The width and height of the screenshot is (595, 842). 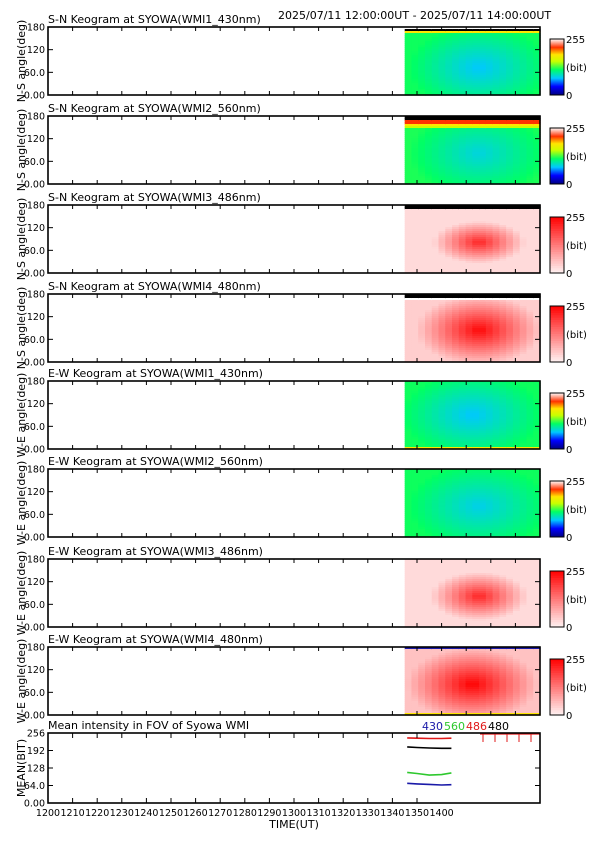 I want to click on colorbar-unit-label: (bit), so click(x=576, y=510).